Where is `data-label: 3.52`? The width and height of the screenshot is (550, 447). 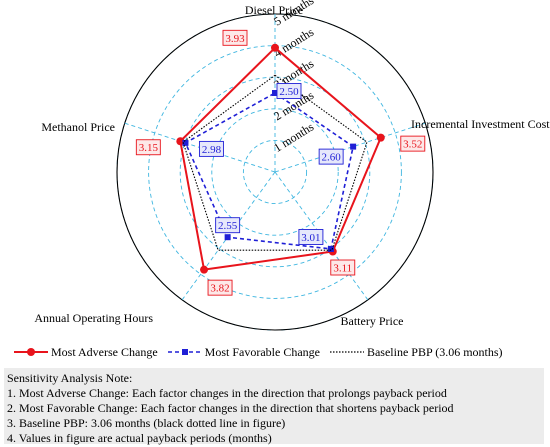 data-label: 3.52 is located at coordinates (412, 145).